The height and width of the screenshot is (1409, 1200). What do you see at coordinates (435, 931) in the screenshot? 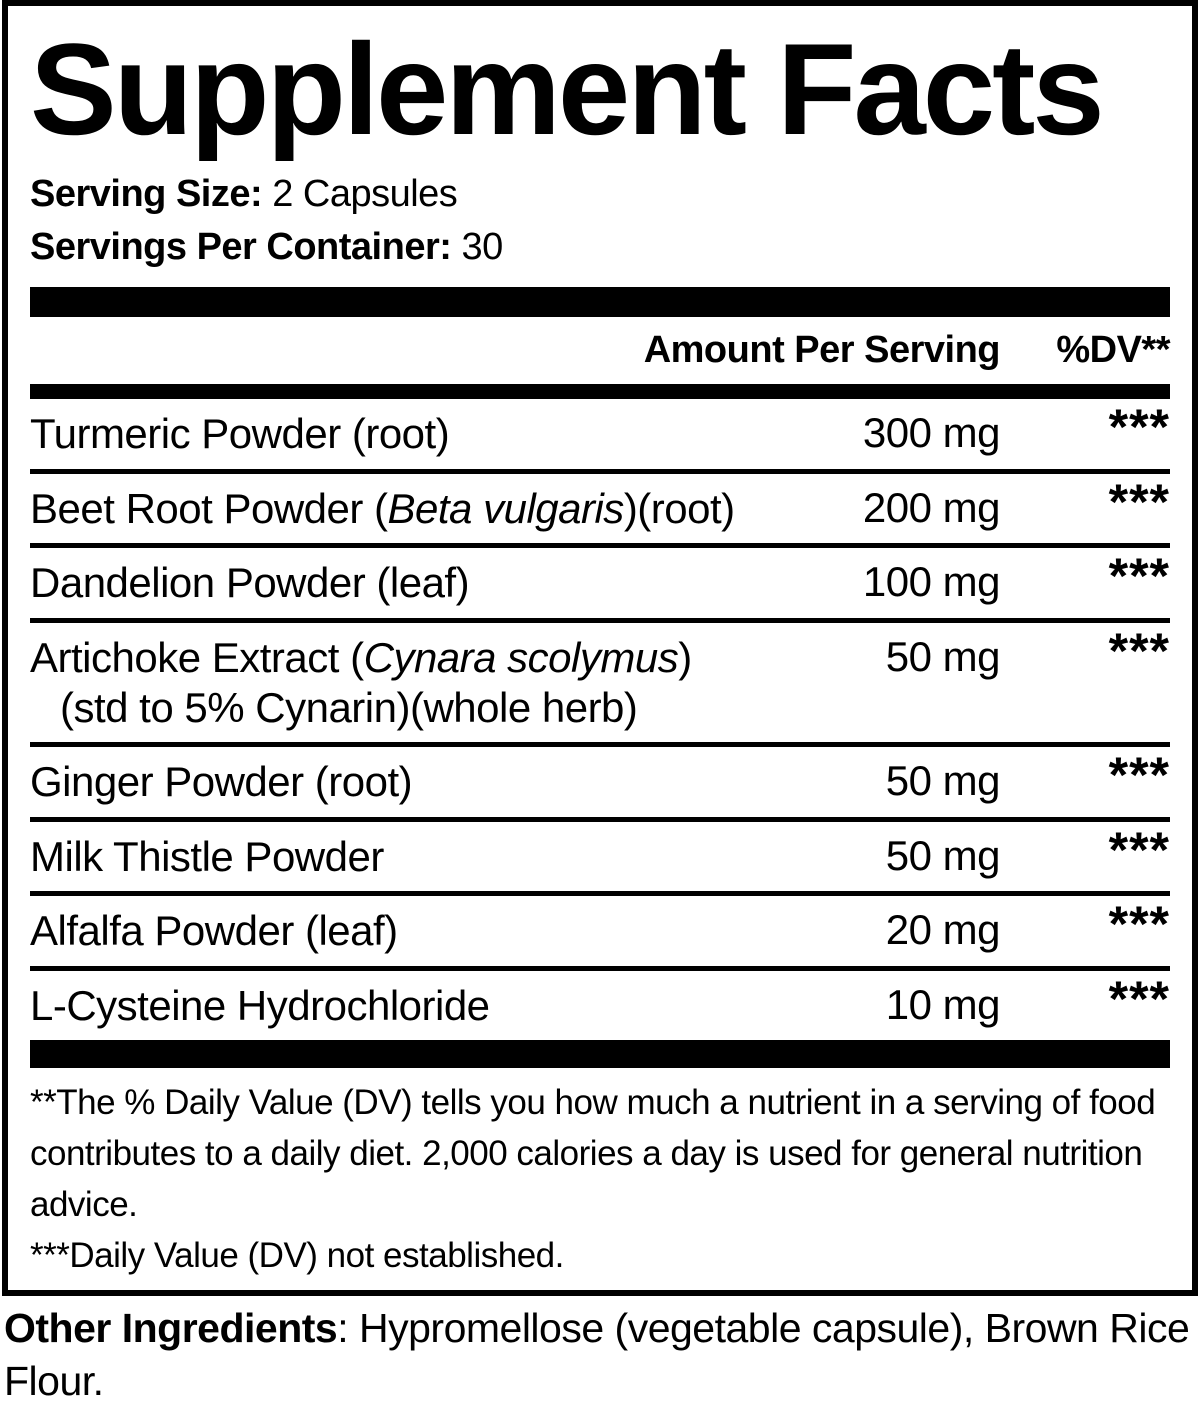
I see `ingredient-name: Alfalfa Powder (leaf)` at bounding box center [435, 931].